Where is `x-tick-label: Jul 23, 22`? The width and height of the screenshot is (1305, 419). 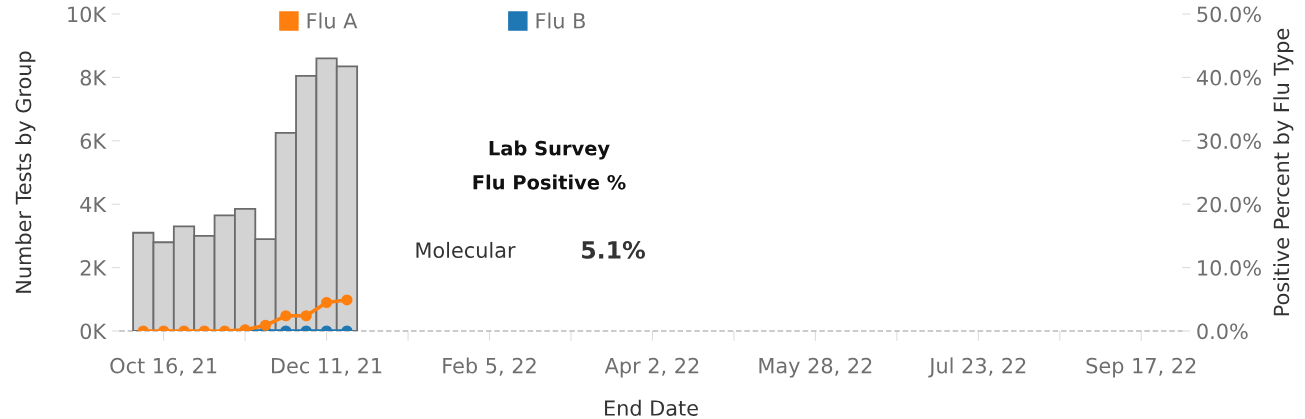
x-tick-label: Jul 23, 22 is located at coordinates (977, 367).